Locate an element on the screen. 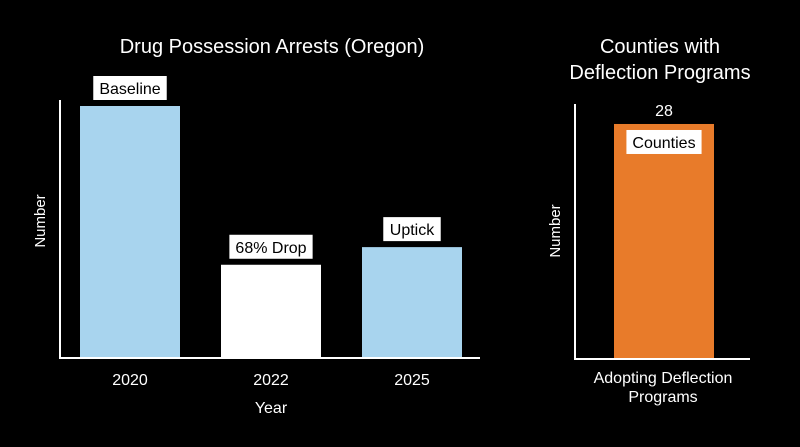  bar-annotation-2022: 68% Drop is located at coordinates (271, 246).